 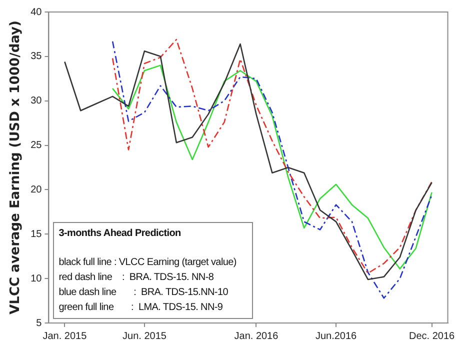 I want to click on y-tick-label: 10, so click(x=36, y=278).